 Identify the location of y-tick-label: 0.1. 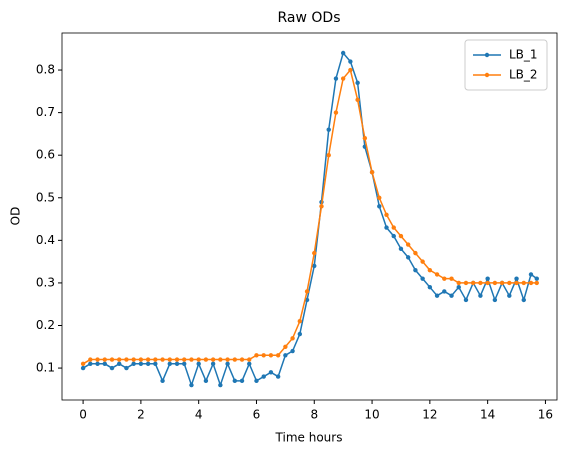
(45, 368).